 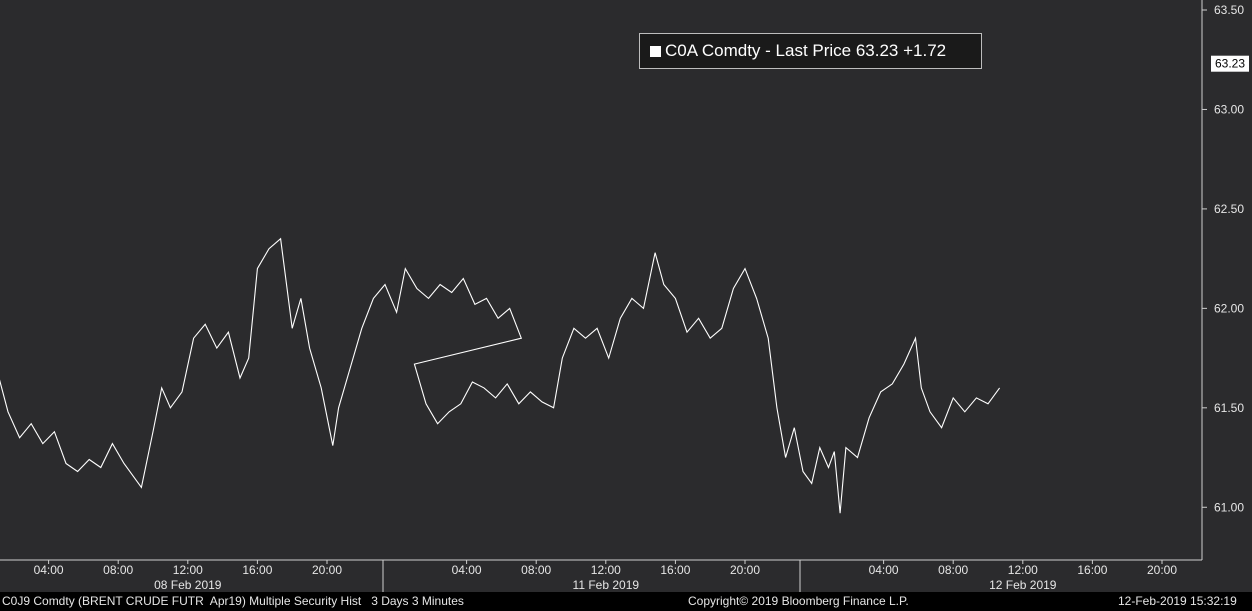 What do you see at coordinates (606, 585) in the screenshot?
I see `x-day-label: 11 Feb 2019` at bounding box center [606, 585].